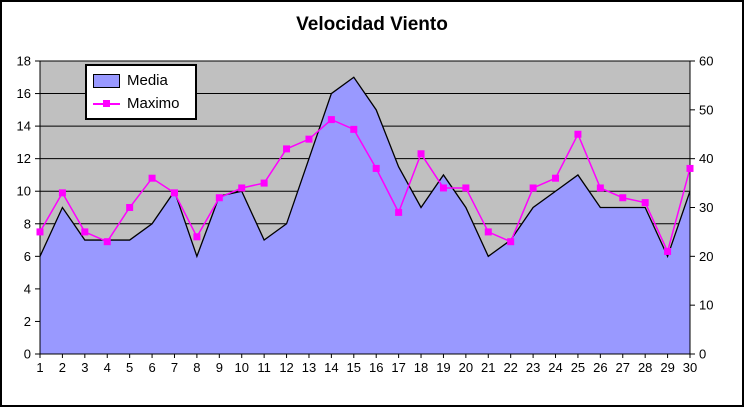  I want to click on x-axis-label: 21, so click(488, 367).